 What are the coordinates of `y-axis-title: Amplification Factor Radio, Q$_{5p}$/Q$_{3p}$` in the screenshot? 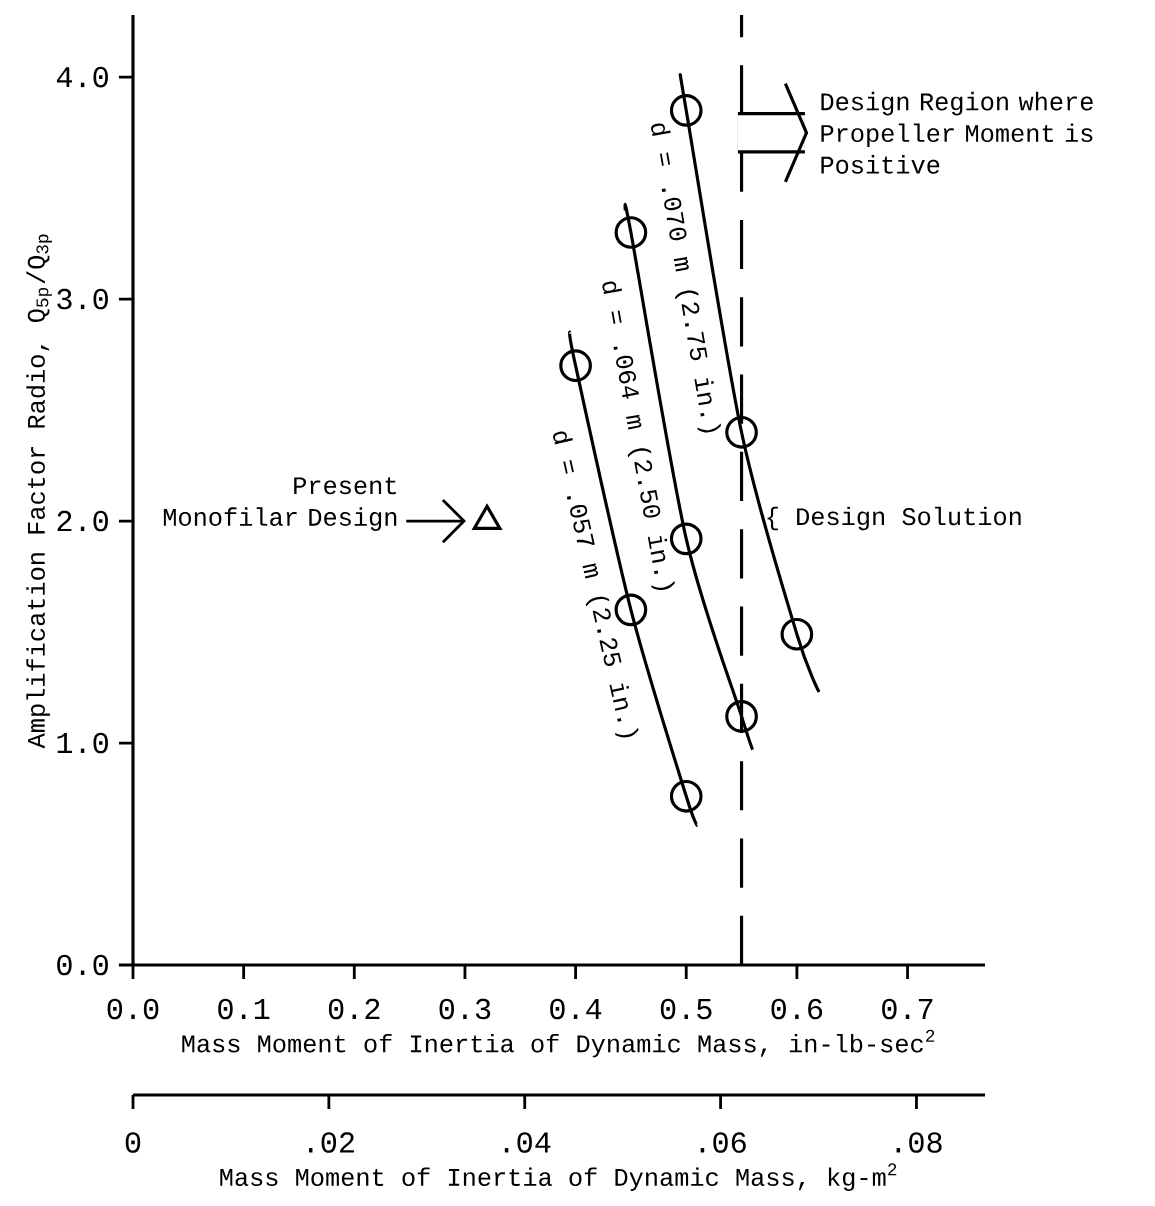 It's located at (39, 491).